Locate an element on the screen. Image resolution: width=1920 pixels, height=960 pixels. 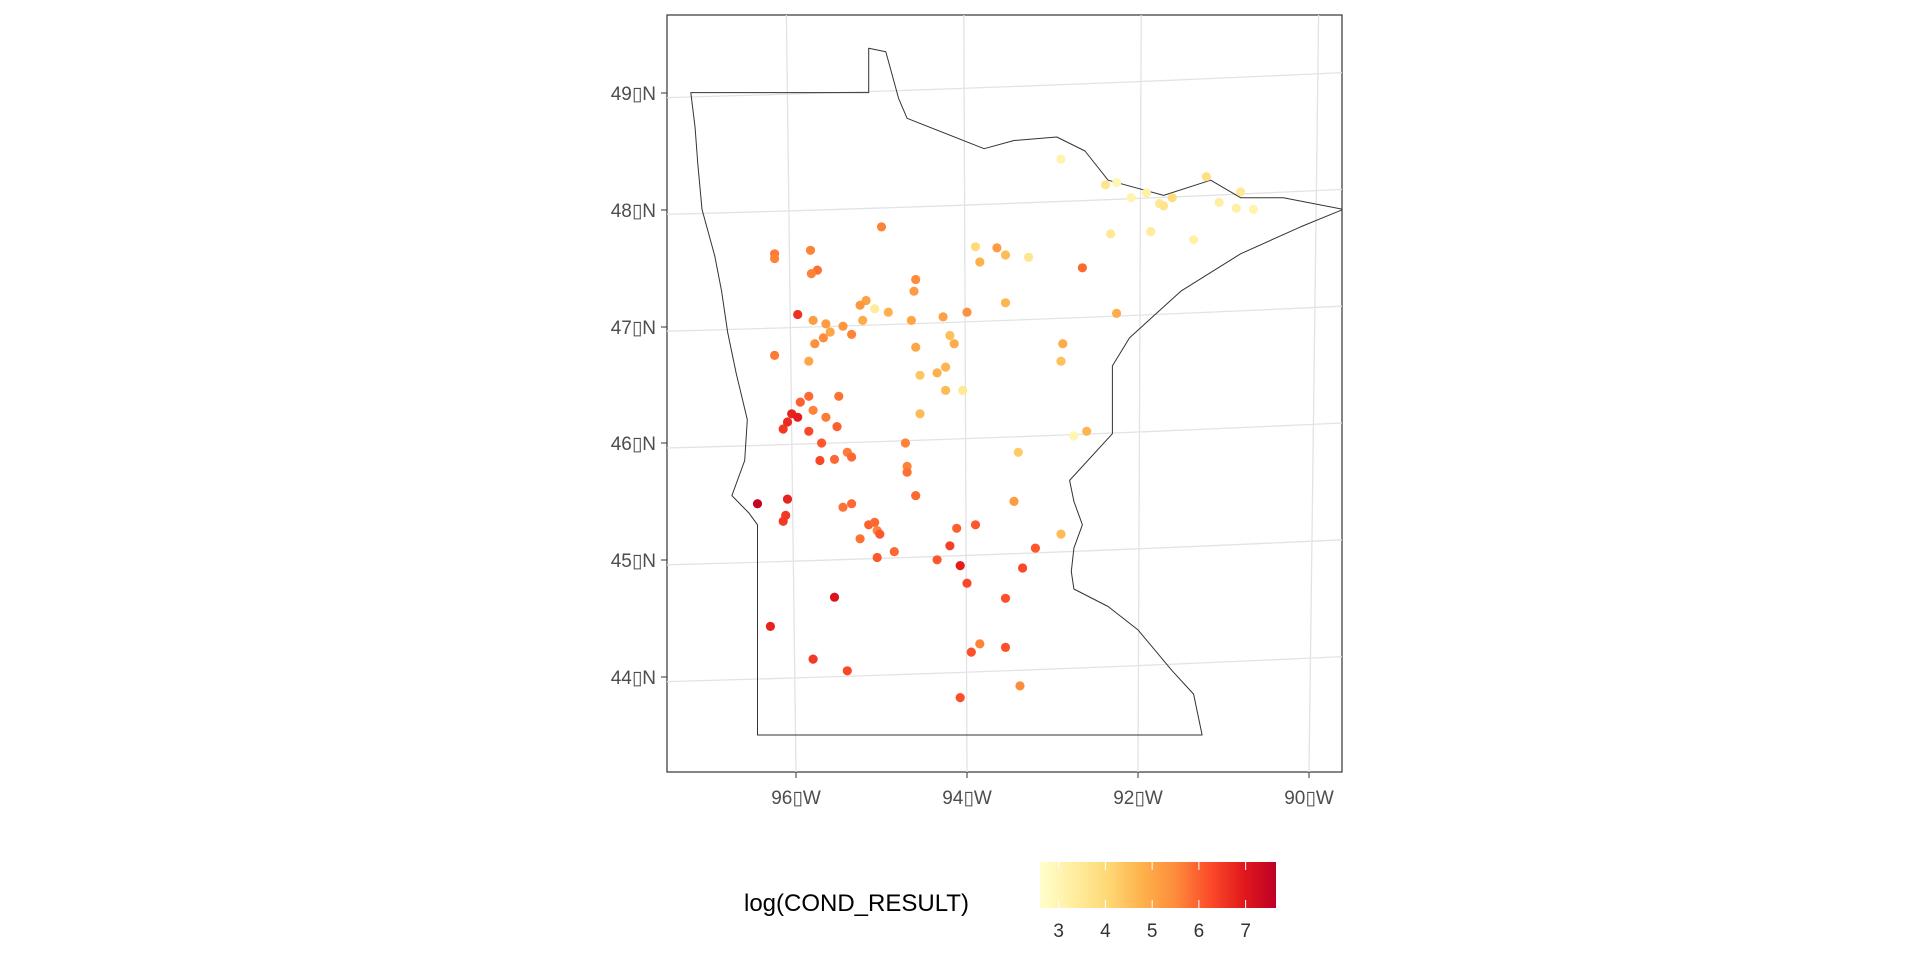
y-tick-label: 48▯N is located at coordinates (633, 211).